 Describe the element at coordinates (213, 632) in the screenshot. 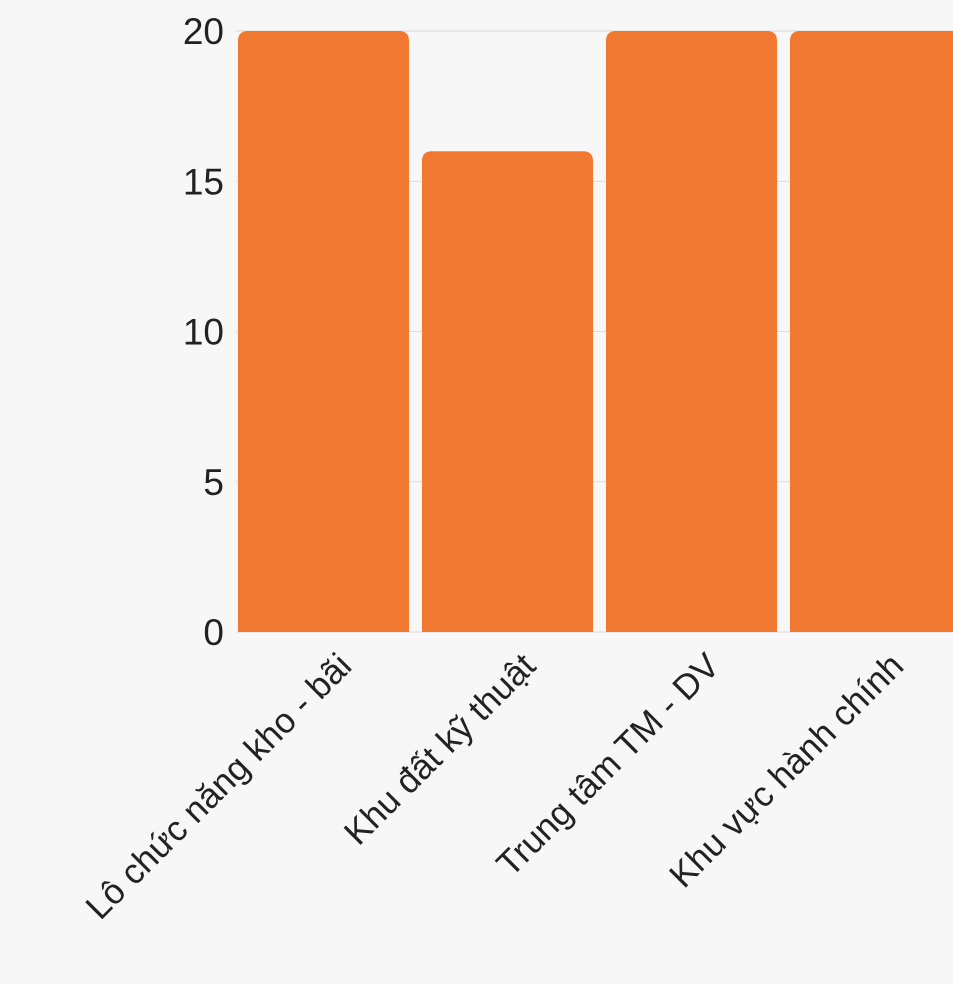

I see `y-tick-label-0: 0` at that location.